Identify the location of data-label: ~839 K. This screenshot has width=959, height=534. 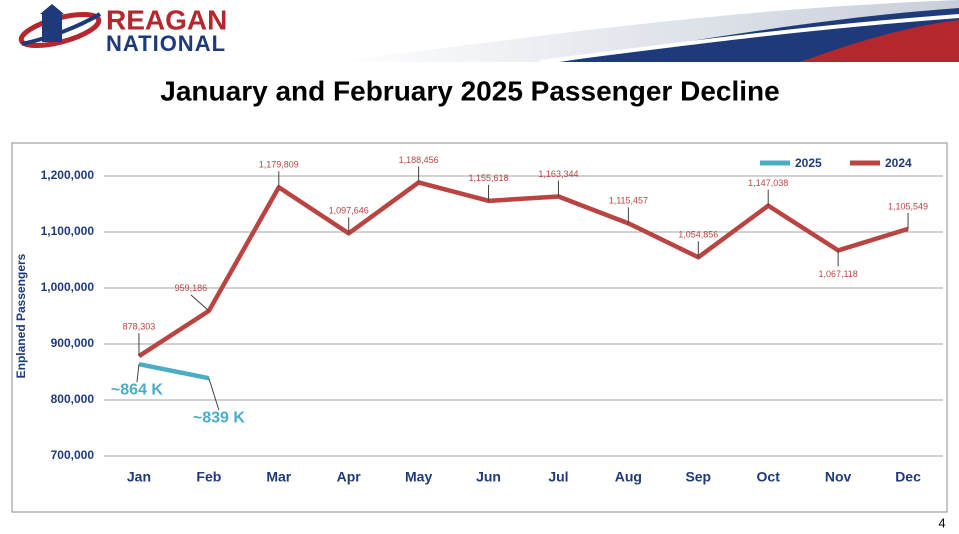
(219, 417).